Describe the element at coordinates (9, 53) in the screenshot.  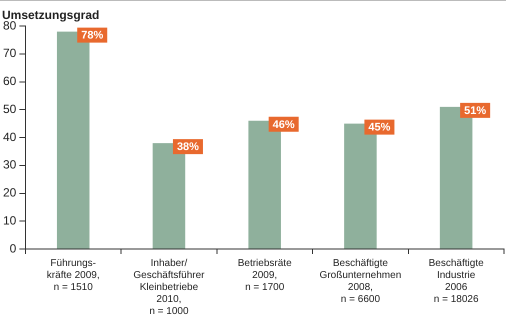
I see `y-tick-label: 70` at that location.